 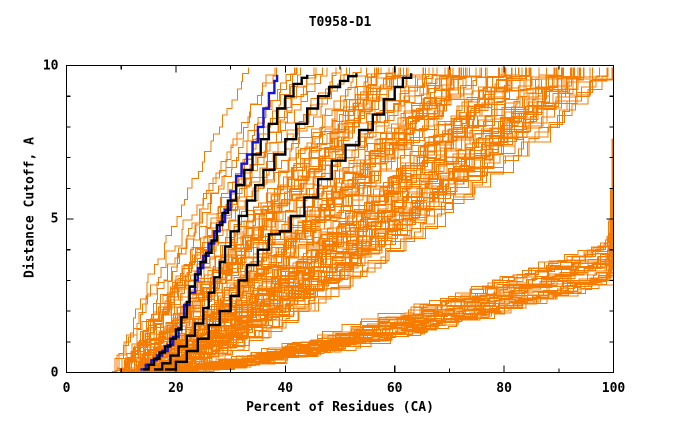 I want to click on page-title: T0958-D1, so click(x=340, y=22).